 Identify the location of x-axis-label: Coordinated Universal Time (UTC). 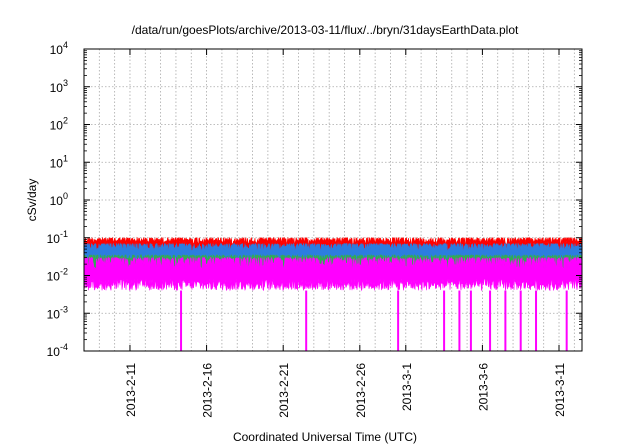
(325, 437).